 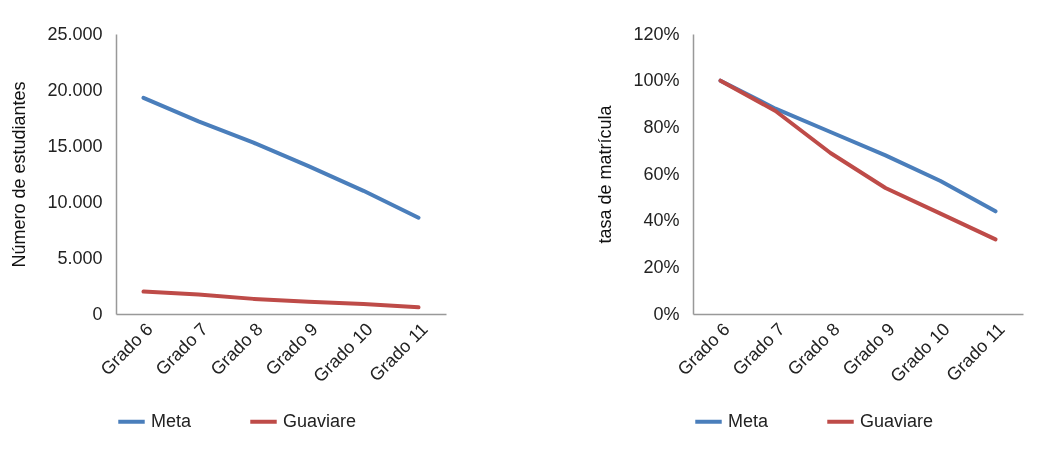 I want to click on y-axis-title: tasa de matrícula, so click(x=605, y=174).